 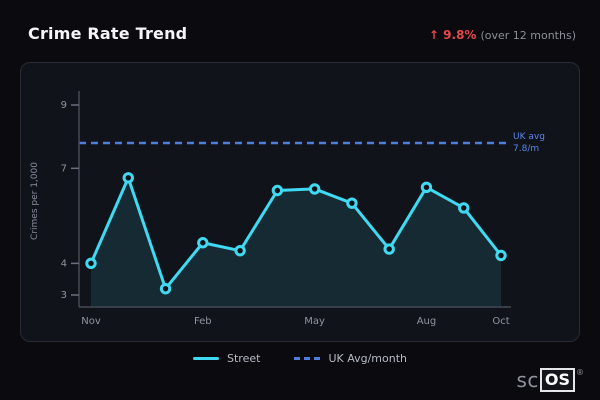 I want to click on y-axis-title: Crimes per 1,000, so click(x=35, y=201).